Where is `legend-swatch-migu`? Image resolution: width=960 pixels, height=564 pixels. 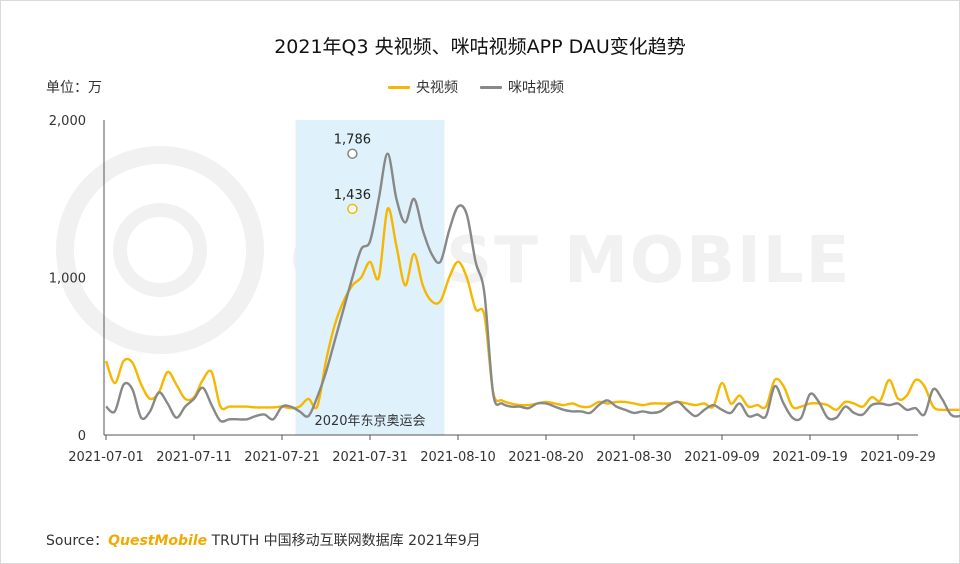 legend-swatch-migu is located at coordinates (491, 87).